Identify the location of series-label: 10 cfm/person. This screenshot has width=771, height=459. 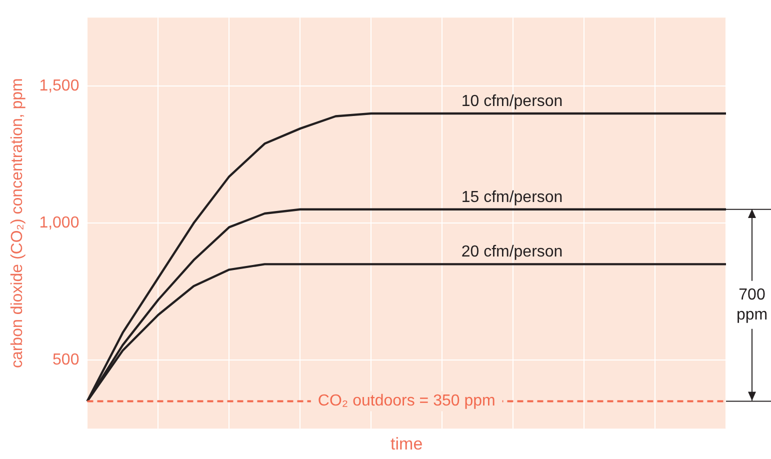
(512, 101).